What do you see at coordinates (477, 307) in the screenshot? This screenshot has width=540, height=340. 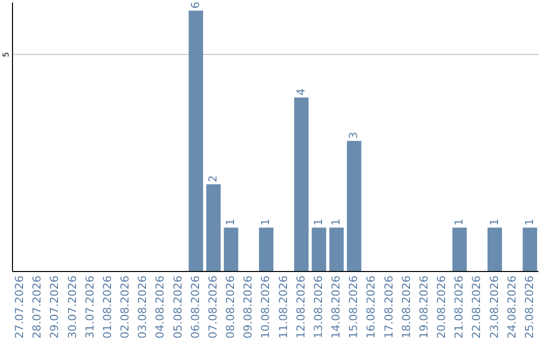 I see `x-tick-label: 22.08.2026` at bounding box center [477, 307].